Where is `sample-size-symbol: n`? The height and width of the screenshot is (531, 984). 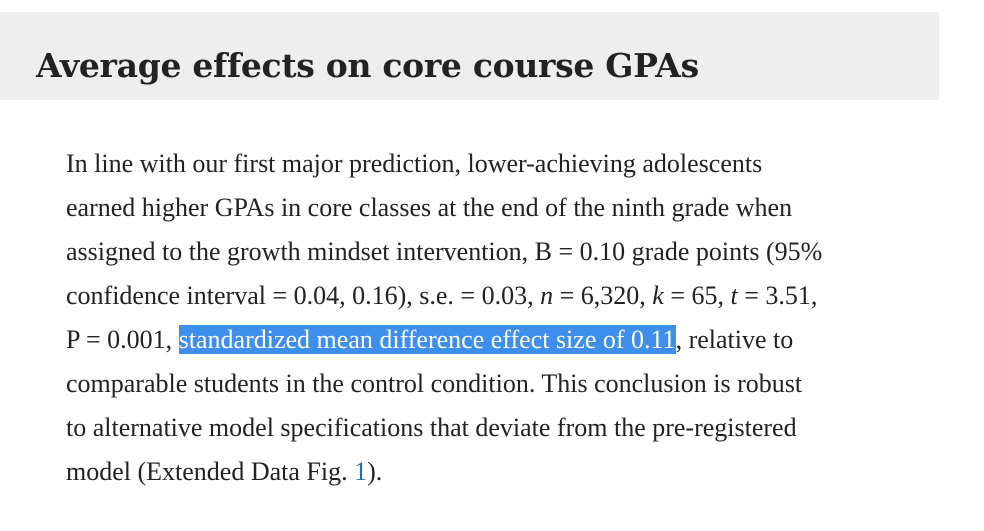
sample-size-symbol: n is located at coordinates (547, 295).